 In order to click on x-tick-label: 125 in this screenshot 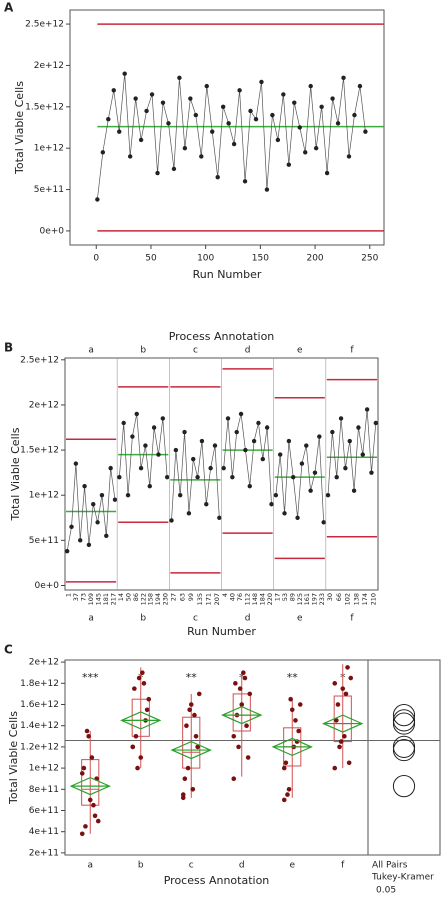, I will do `click(300, 599)`.